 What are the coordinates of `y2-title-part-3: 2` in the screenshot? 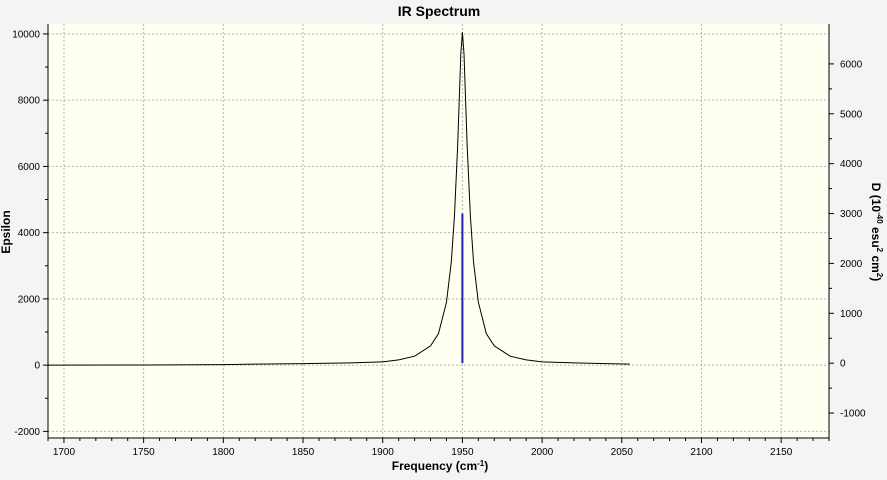 It's located at (879, 250).